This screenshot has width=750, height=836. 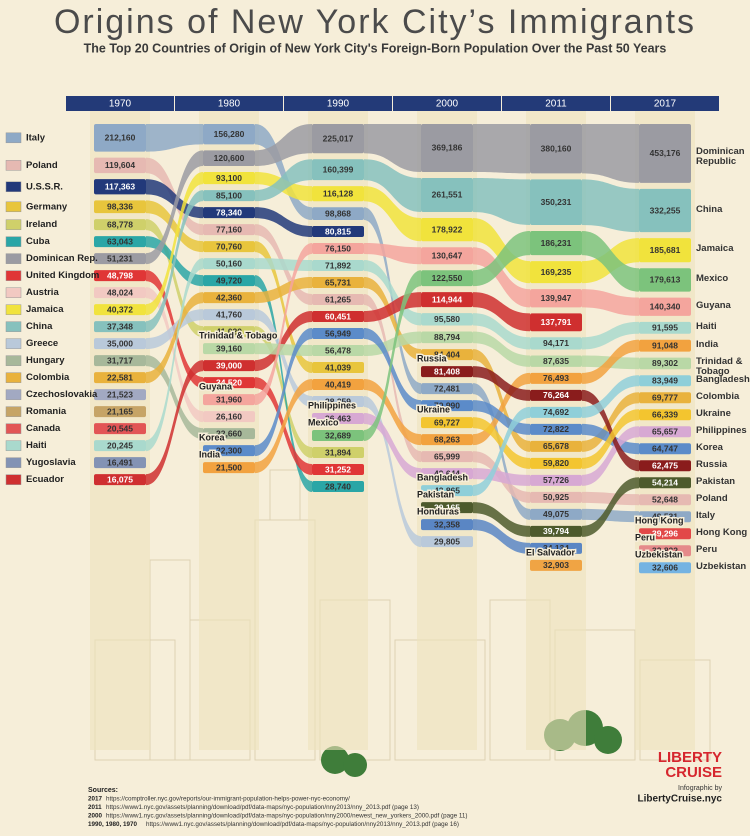 I want to click on value-label: 139,947, so click(x=556, y=298).